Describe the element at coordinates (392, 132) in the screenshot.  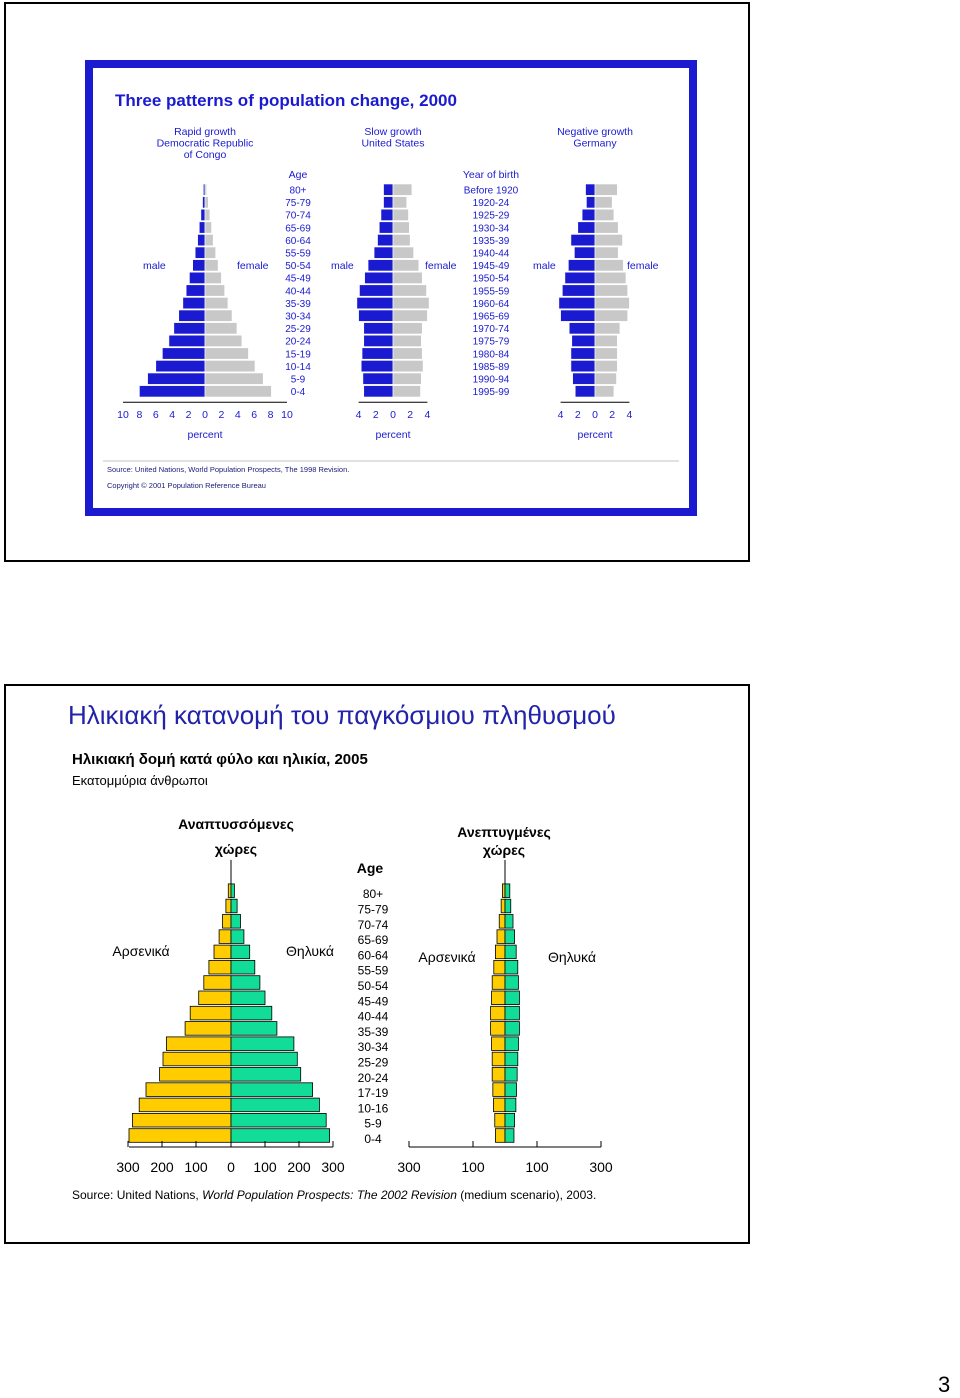
I see `panel-heading-line: Slow growth` at that location.